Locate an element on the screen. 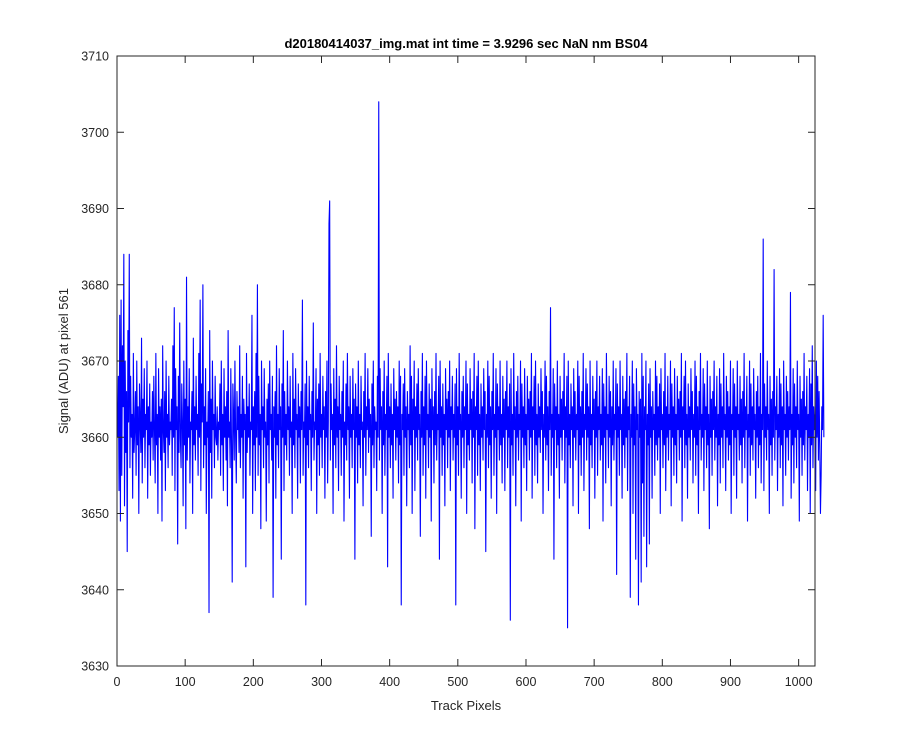 This screenshot has width=900, height=750. x-tick-label: 700 is located at coordinates (594, 682).